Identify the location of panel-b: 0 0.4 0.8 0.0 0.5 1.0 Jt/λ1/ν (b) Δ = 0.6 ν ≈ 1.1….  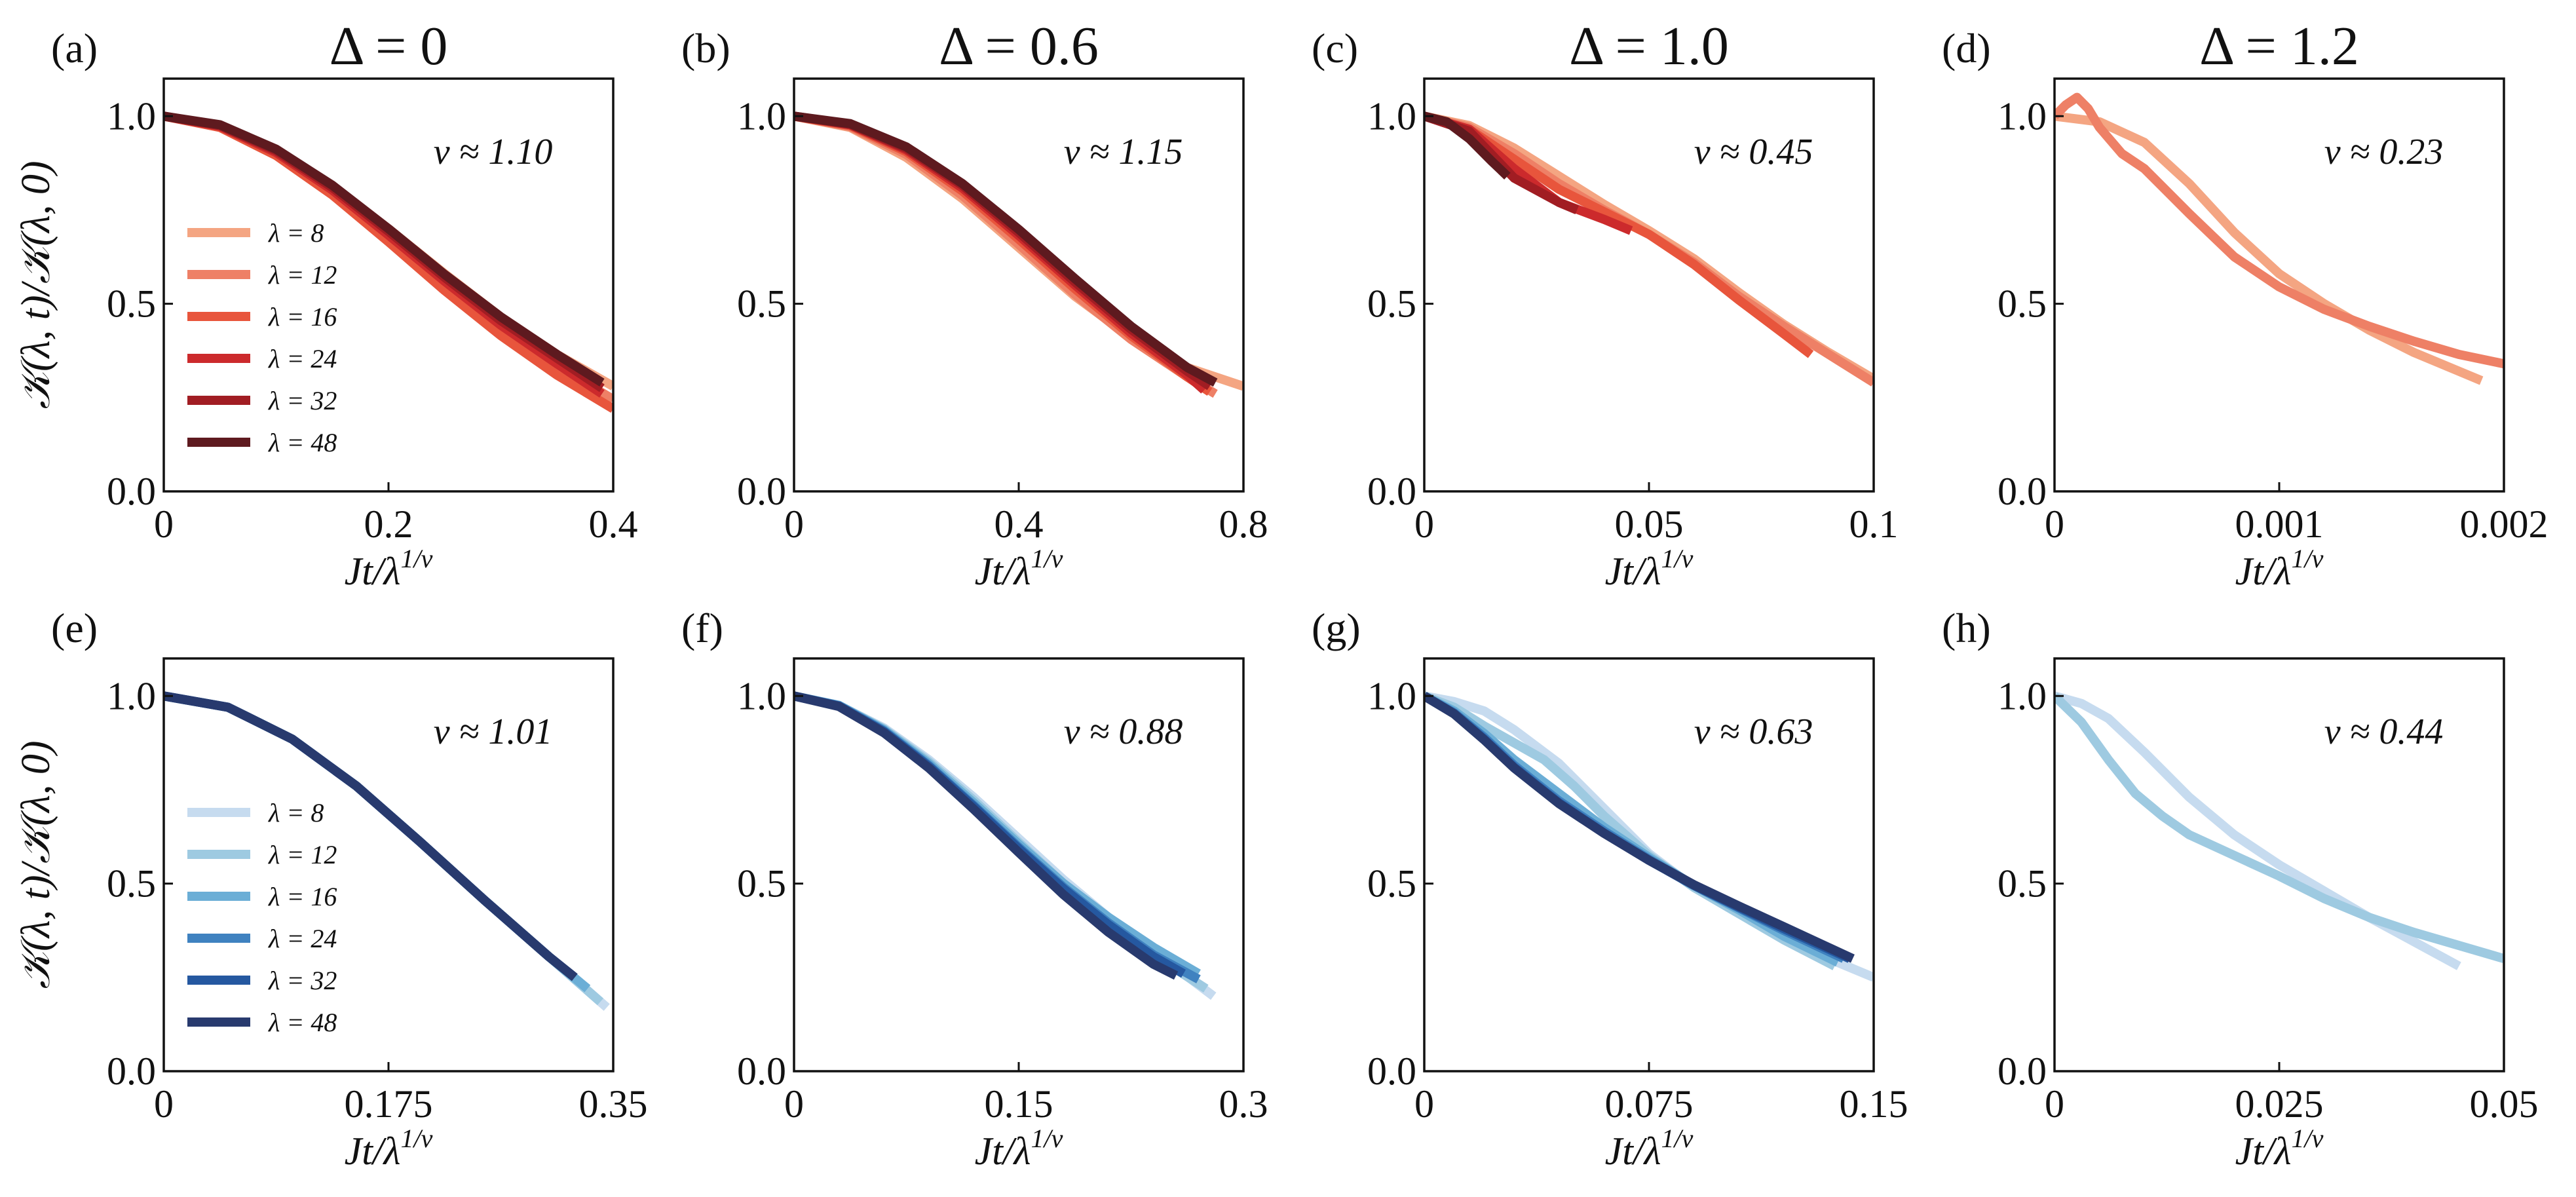
(974, 304).